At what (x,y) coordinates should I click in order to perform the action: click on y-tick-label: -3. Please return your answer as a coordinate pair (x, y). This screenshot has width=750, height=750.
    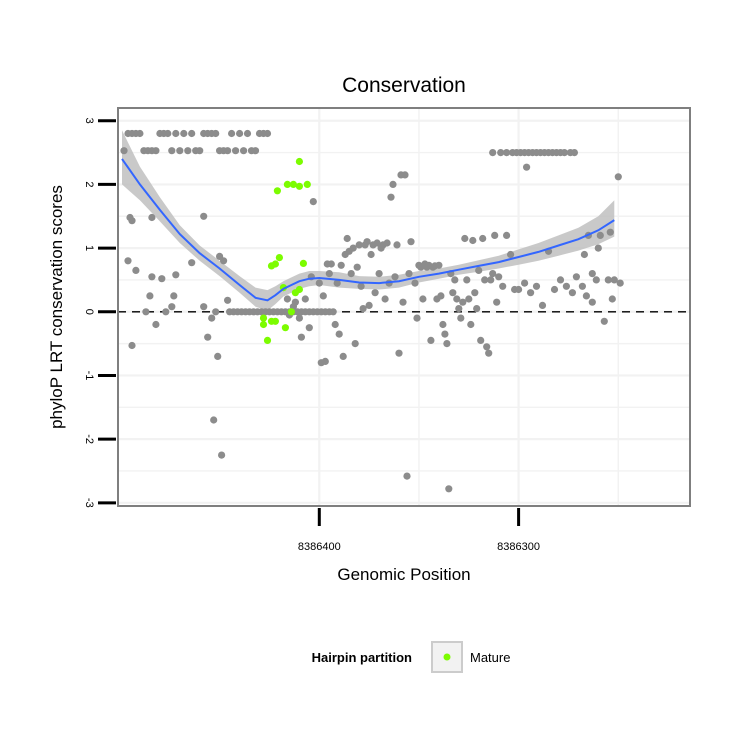
    Looking at the image, I should click on (89, 503).